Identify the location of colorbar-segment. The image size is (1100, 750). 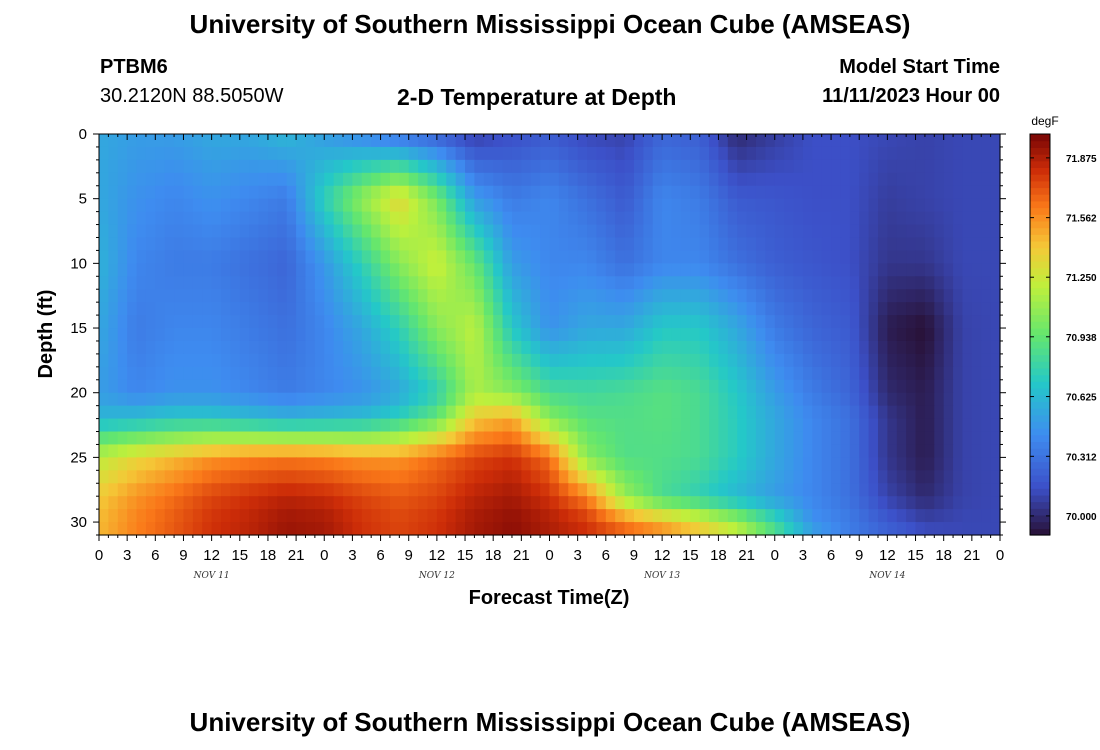
(1040, 224).